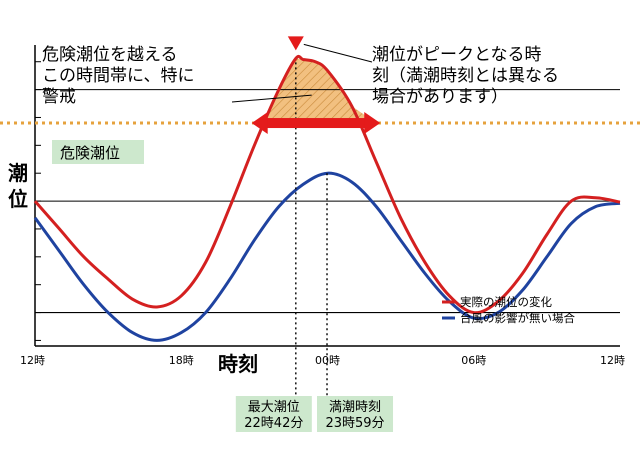  I want to click on annotation-line: 危険潮位を越える, so click(110, 55).